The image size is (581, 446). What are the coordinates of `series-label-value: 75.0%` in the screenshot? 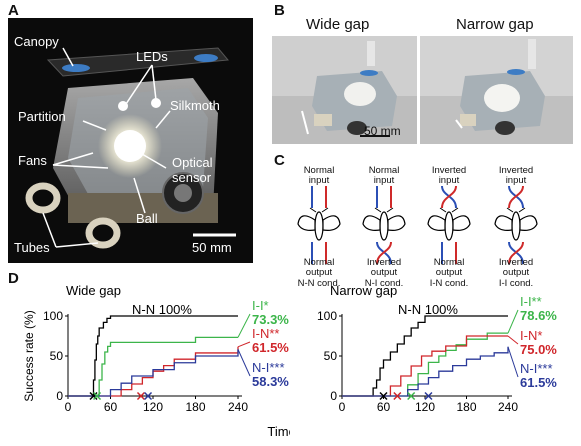 It's located at (538, 349).